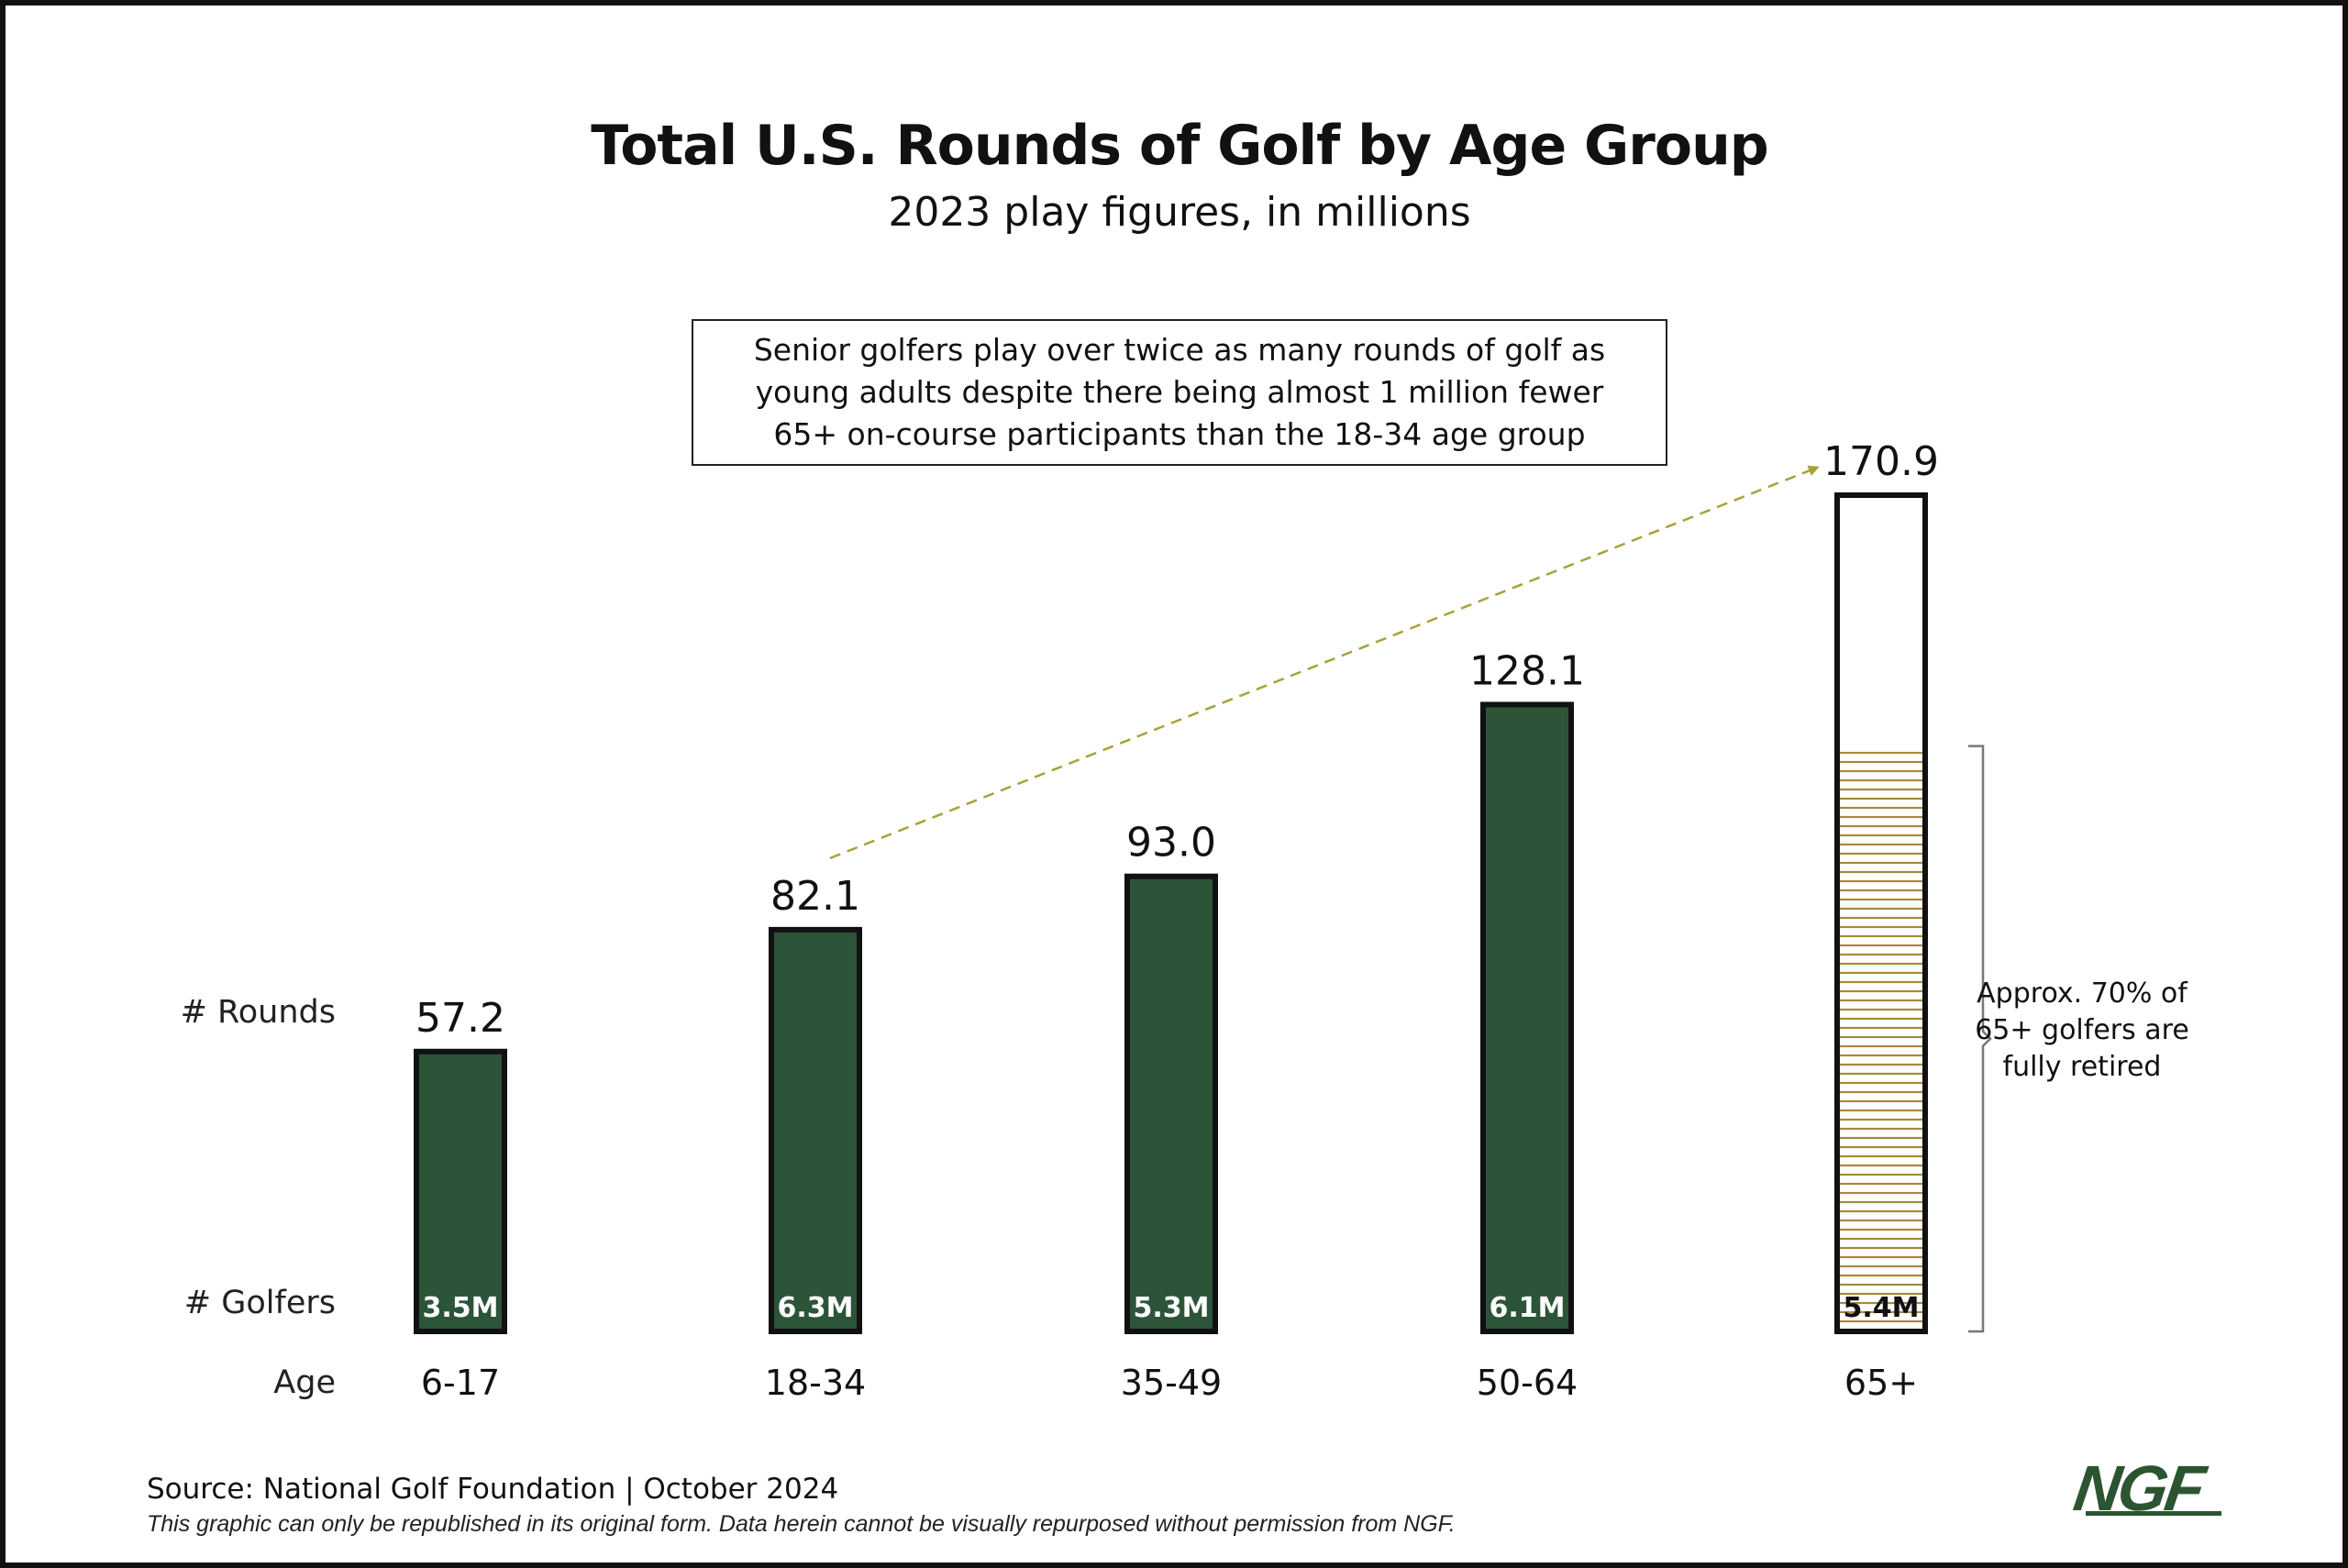  I want to click on rounds-row-label: # Rounds, so click(258, 1012).